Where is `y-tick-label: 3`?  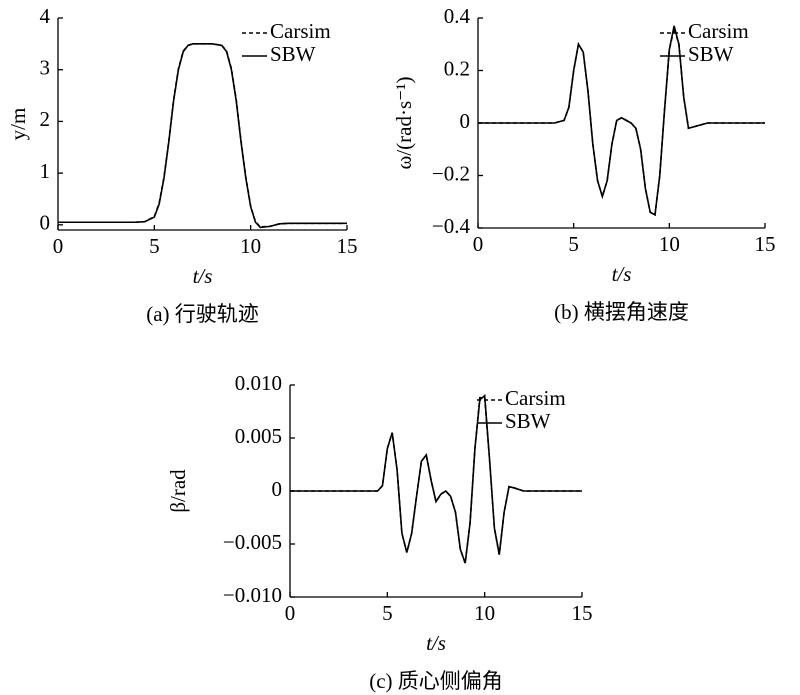
y-tick-label: 3 is located at coordinates (45, 68).